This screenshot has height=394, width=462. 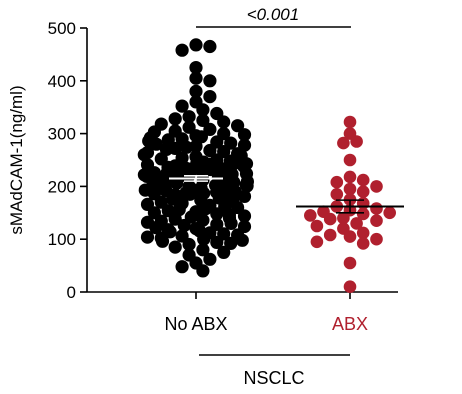 I want to click on mean-sem-bars, so click(x=286, y=194).